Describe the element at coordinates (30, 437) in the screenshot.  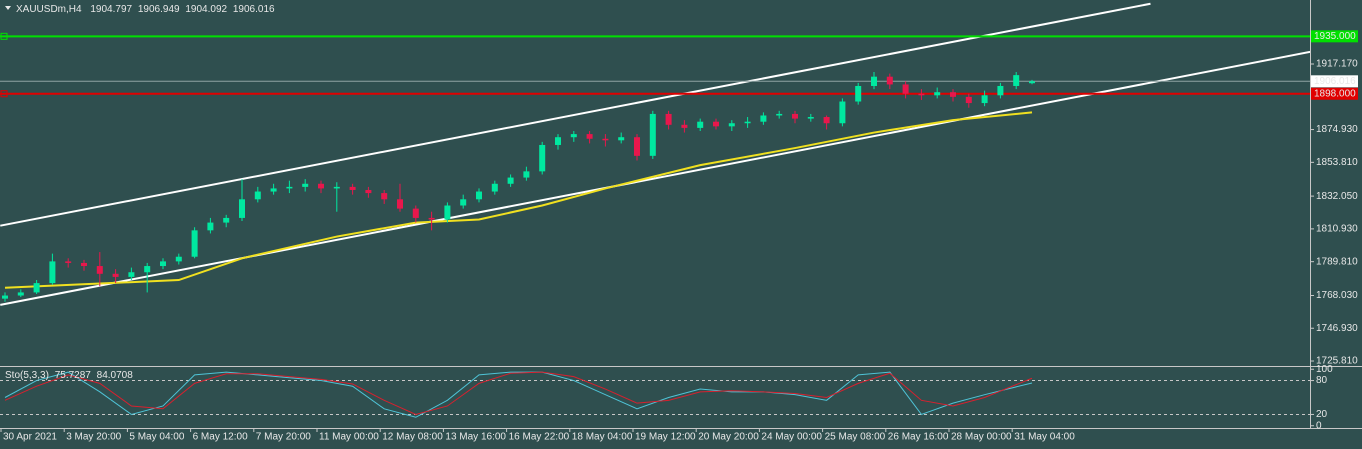
I see `x-tick-label: 30 Apr 2021` at that location.